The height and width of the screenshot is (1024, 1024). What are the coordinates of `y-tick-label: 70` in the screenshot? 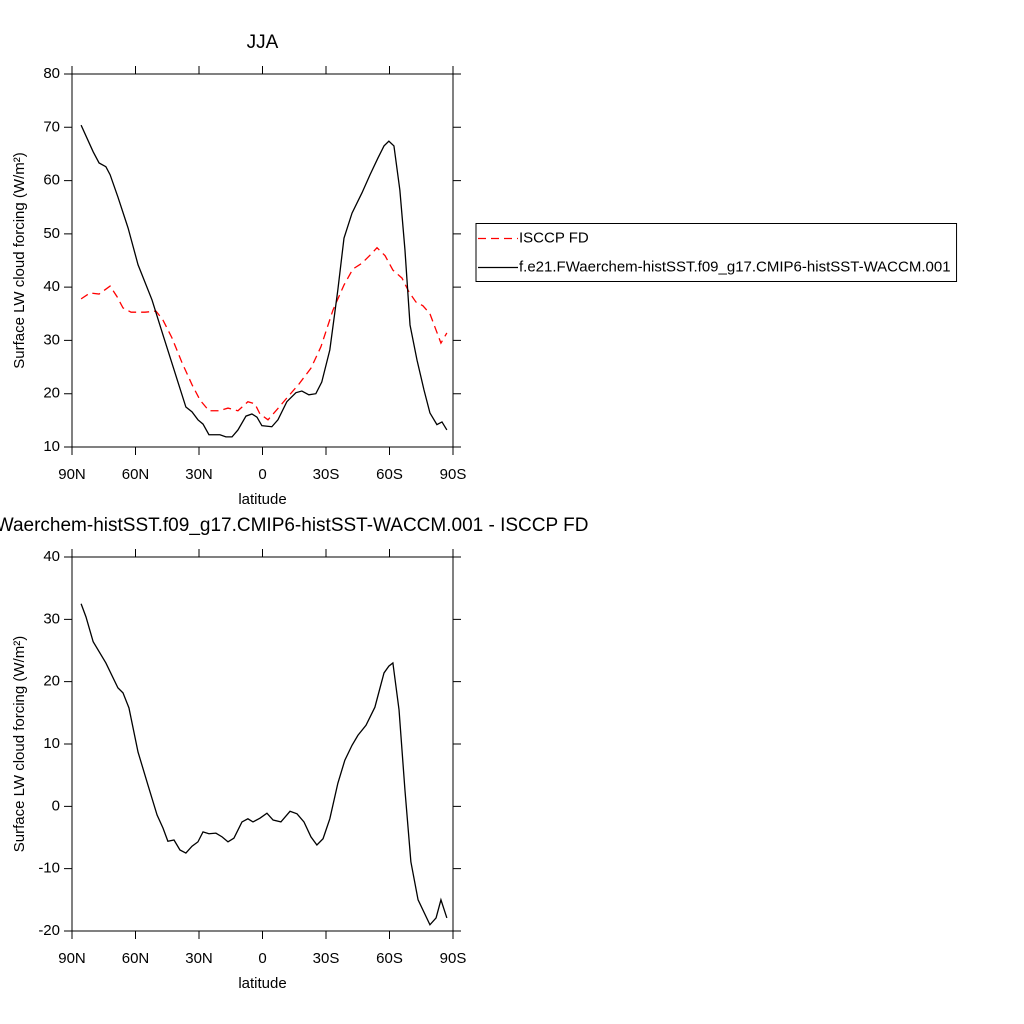 It's located at (51, 126).